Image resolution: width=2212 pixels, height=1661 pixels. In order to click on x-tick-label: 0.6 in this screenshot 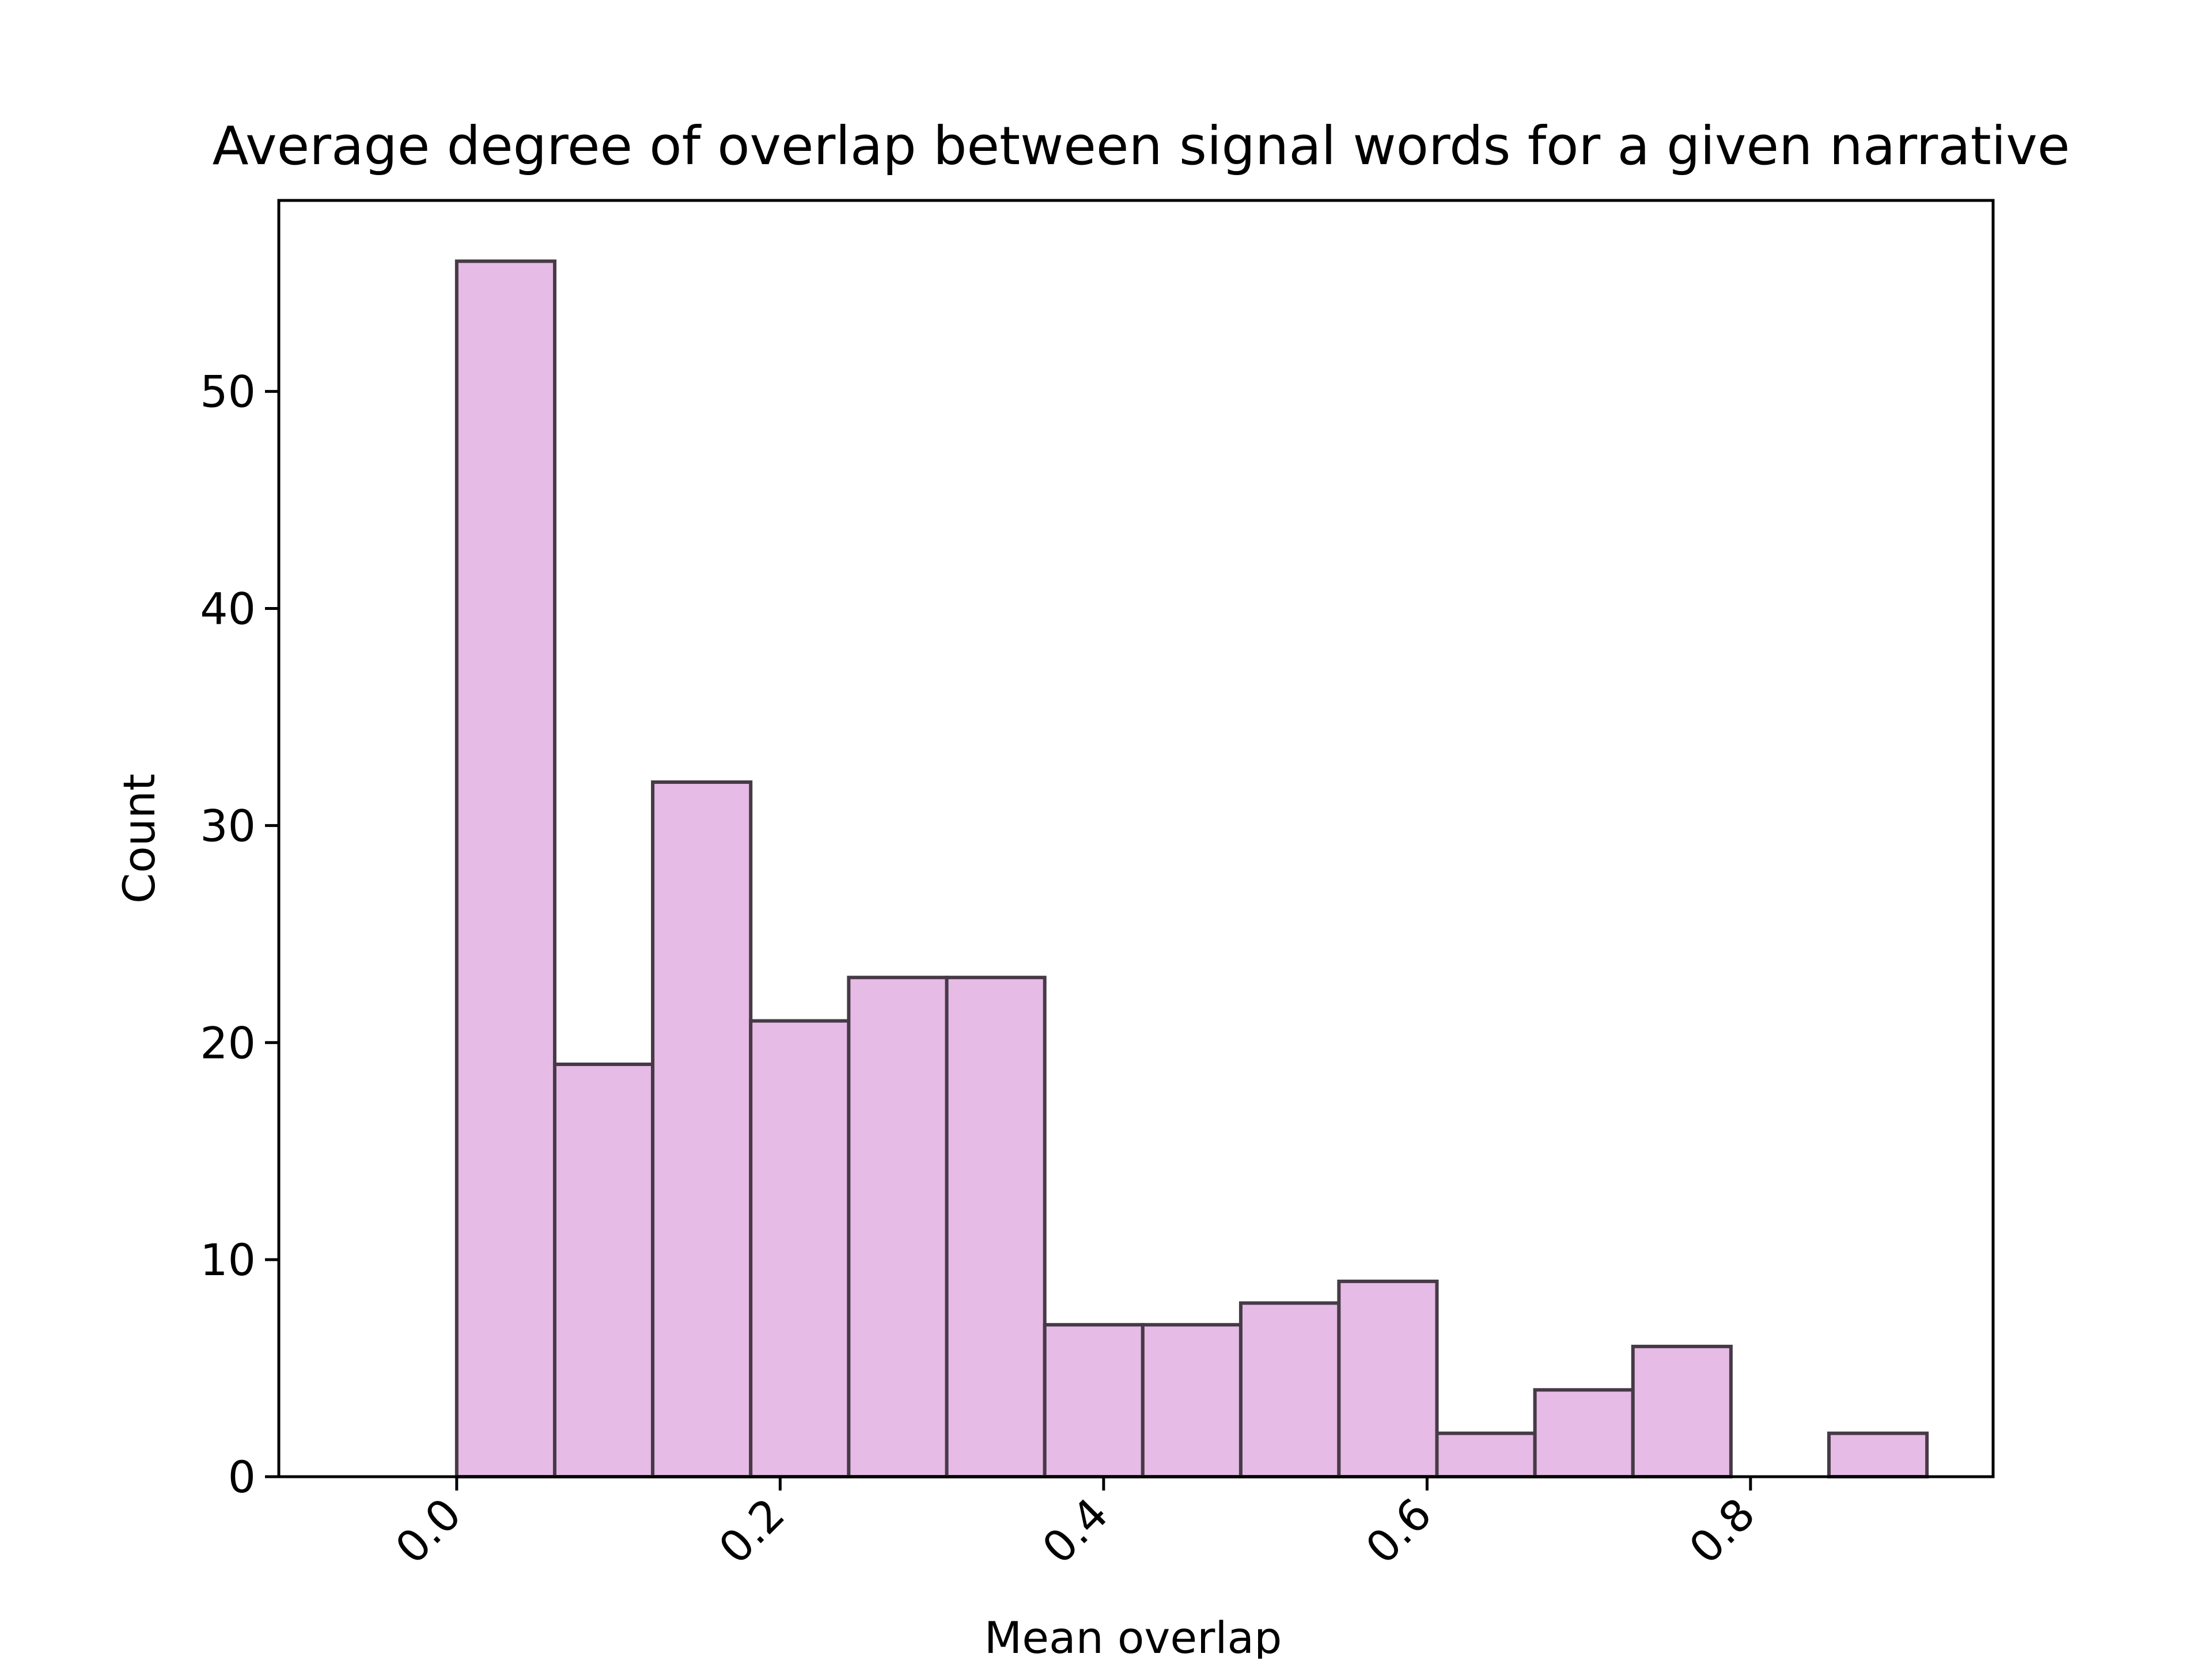, I will do `click(1398, 1530)`.